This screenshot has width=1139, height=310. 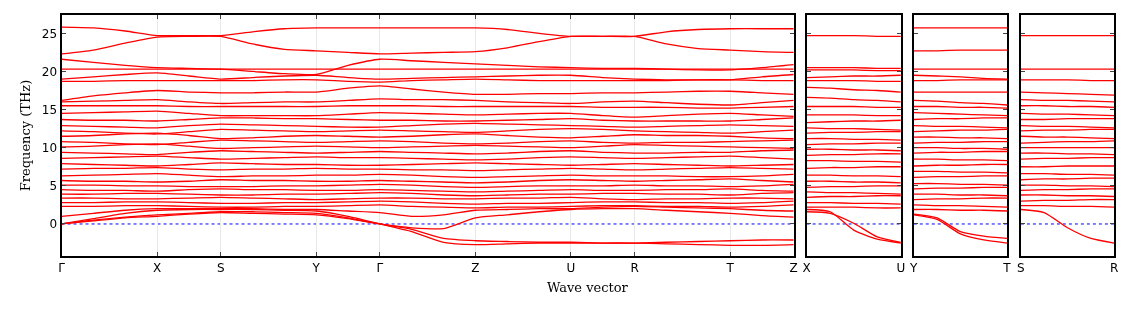 What do you see at coordinates (53, 186) in the screenshot?
I see `y-tick-label: 5` at bounding box center [53, 186].